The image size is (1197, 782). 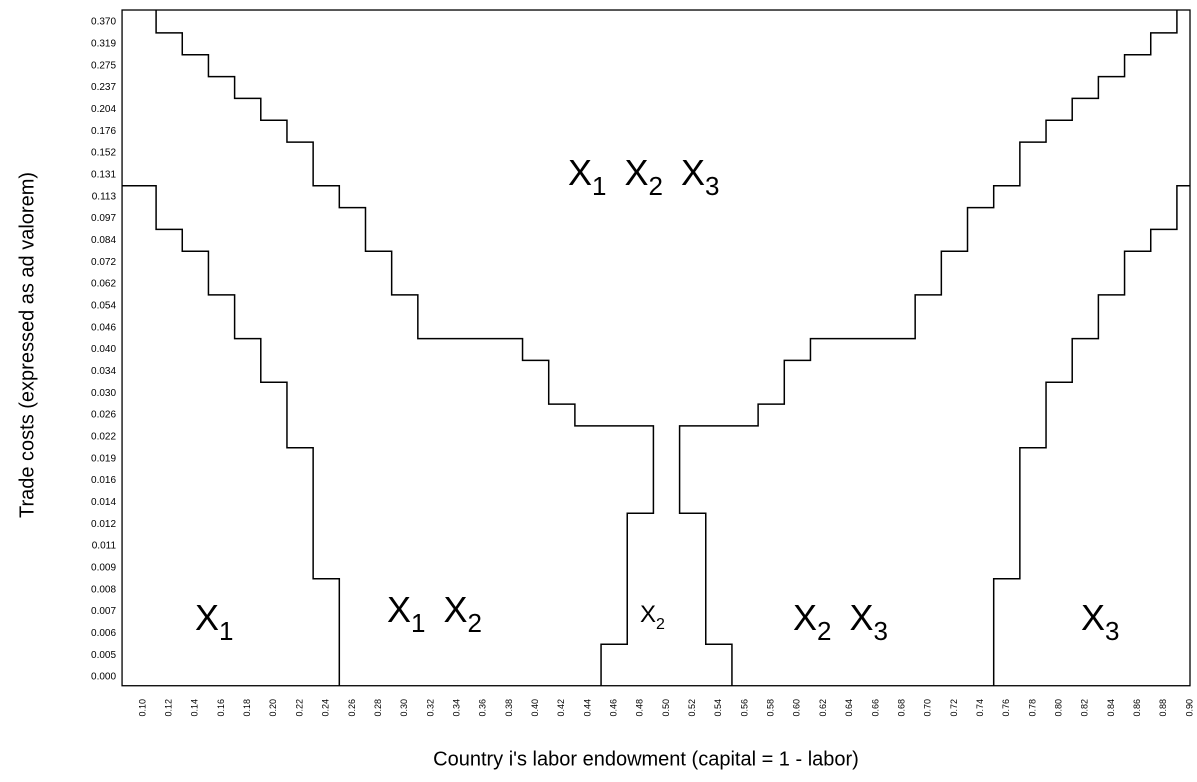 I want to click on y-tick-label: 0.131, so click(x=103, y=174).